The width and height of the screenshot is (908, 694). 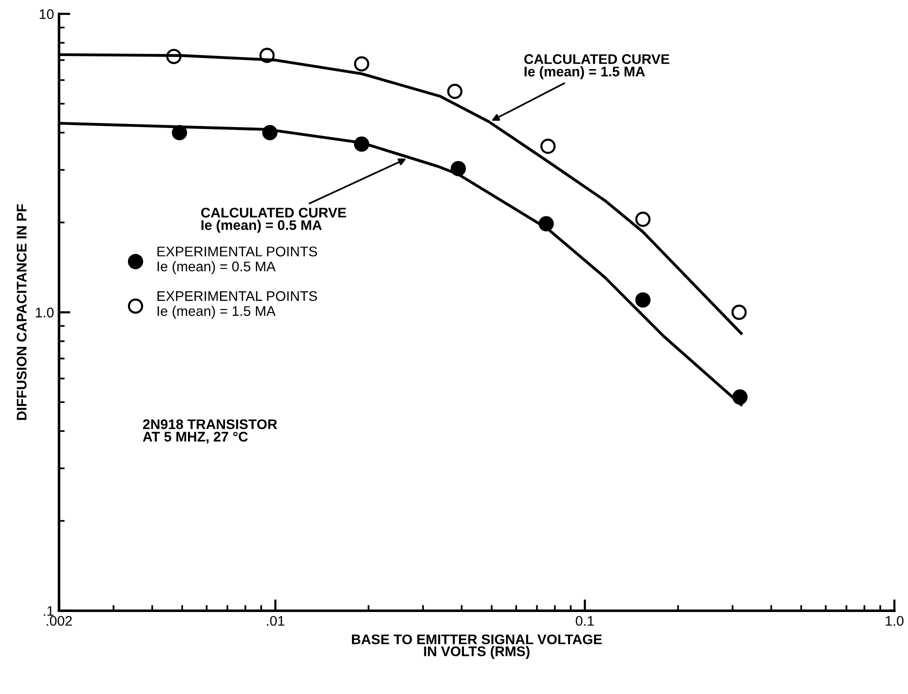 What do you see at coordinates (275, 621) in the screenshot?
I see `x-tick-label: .01` at bounding box center [275, 621].